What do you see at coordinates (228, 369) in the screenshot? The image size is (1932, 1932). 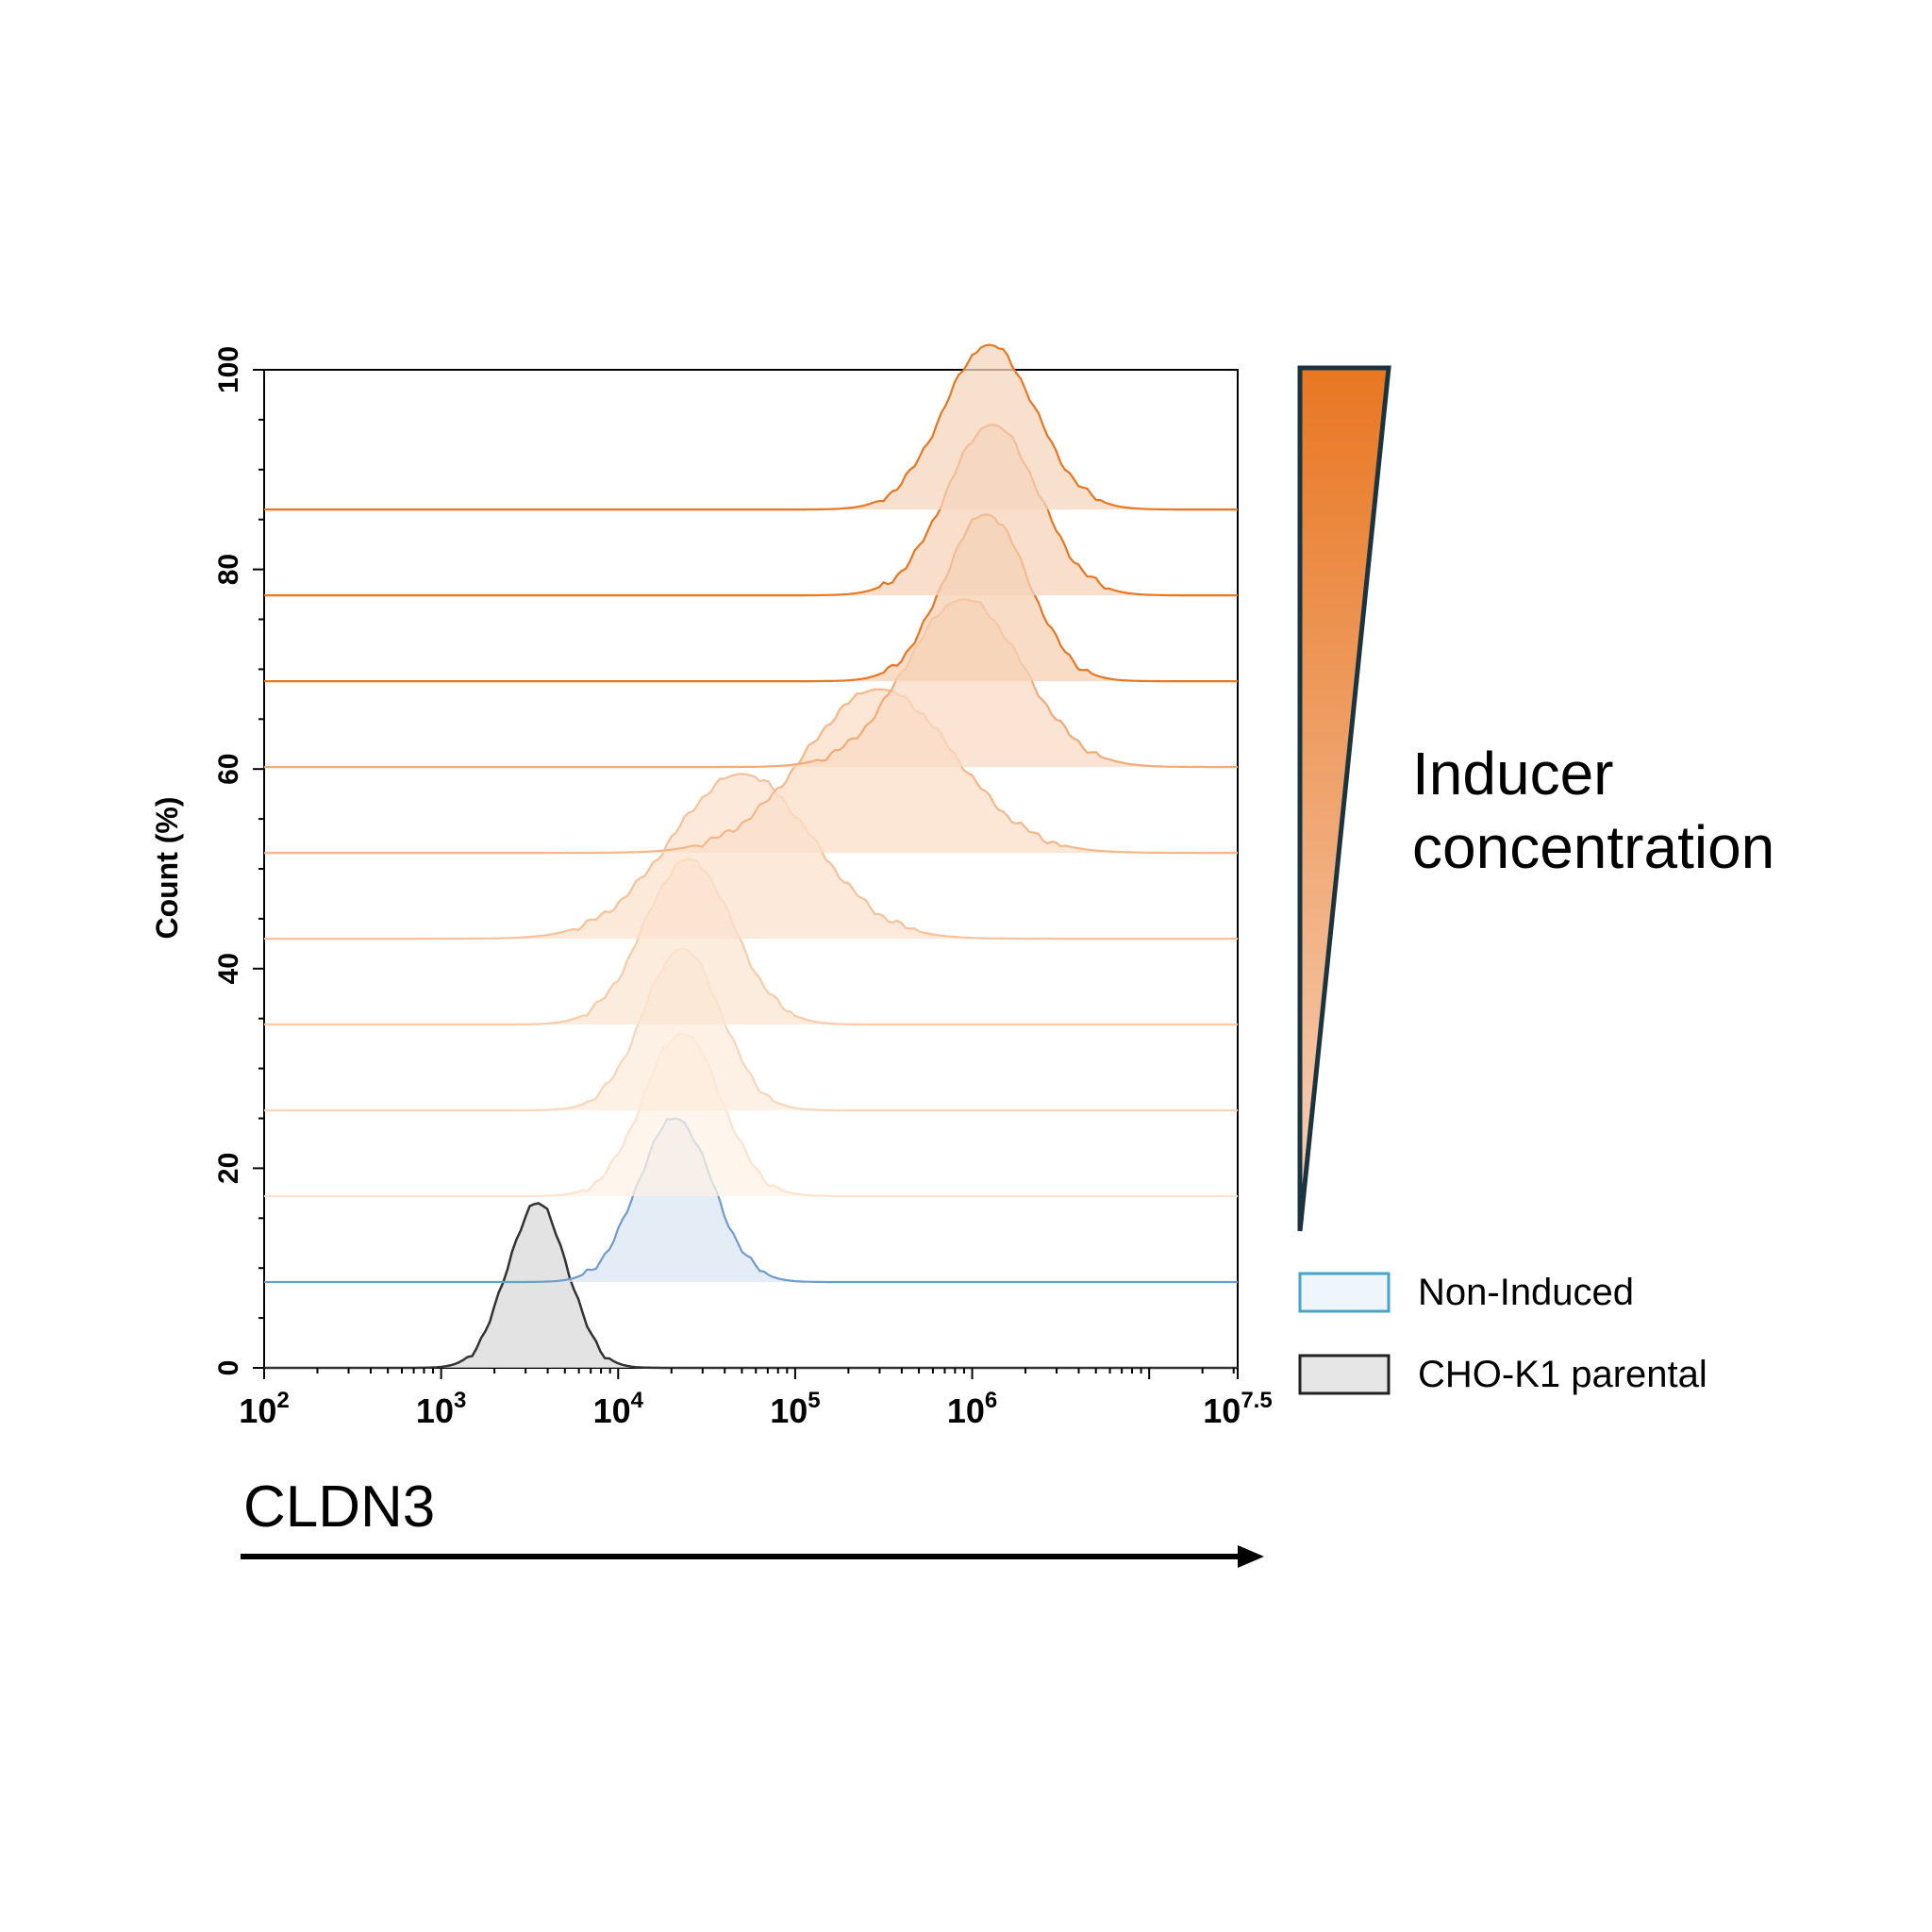 I see `y-tick-label: 100` at bounding box center [228, 369].